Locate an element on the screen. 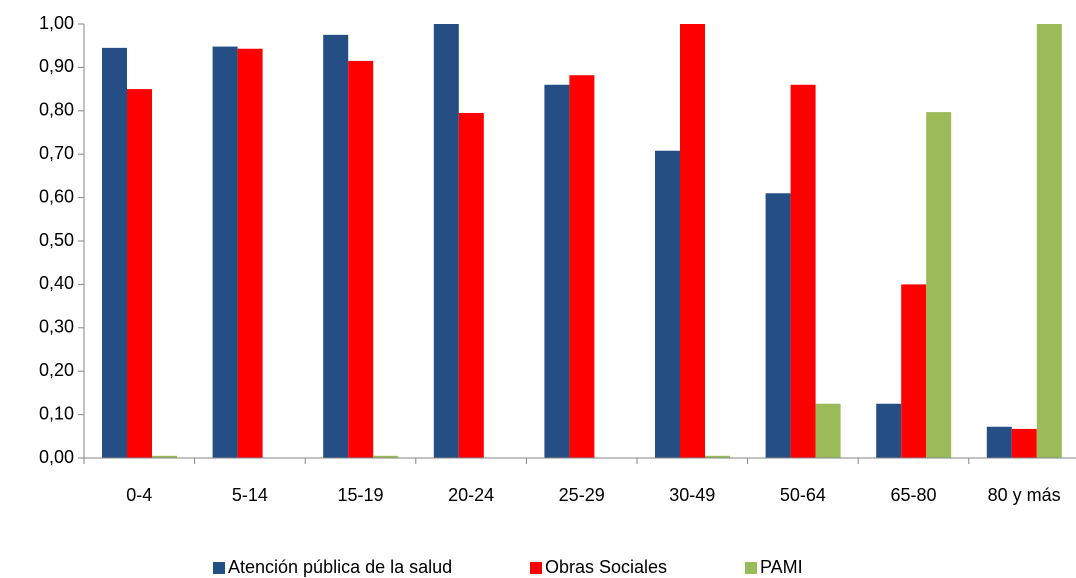 The width and height of the screenshot is (1076, 578). y-tick-label: 0,80 is located at coordinates (56, 110).